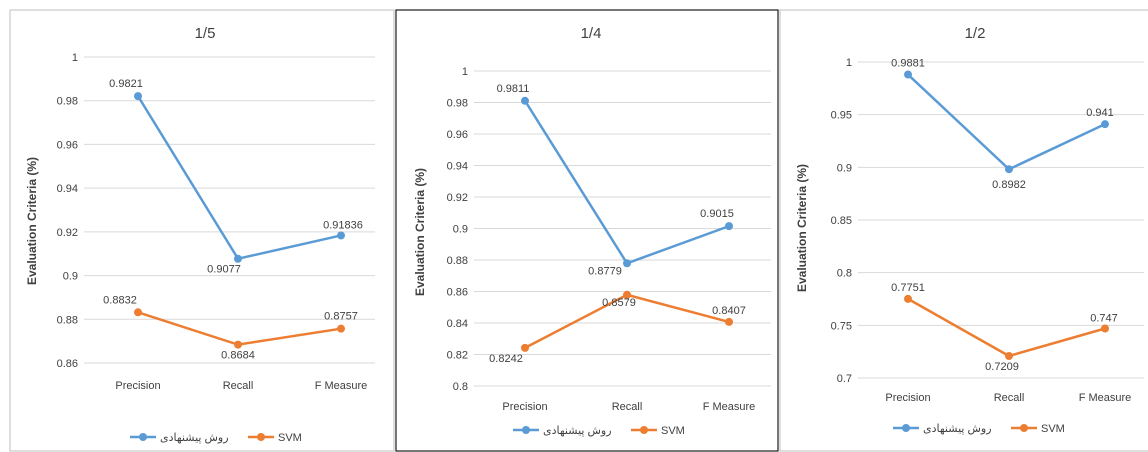 The height and width of the screenshot is (452, 1148). Describe the element at coordinates (205, 33) in the screenshot. I see `chart-title: 1/5` at that location.